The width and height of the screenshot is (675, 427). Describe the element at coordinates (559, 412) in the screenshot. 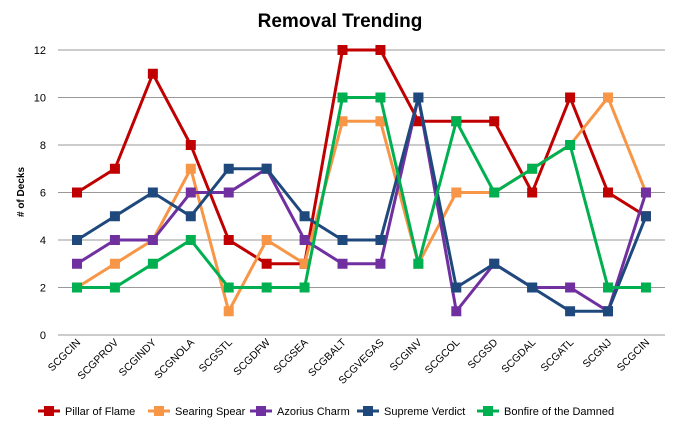

I see `legend-label: Bonfire of the Damned` at that location.